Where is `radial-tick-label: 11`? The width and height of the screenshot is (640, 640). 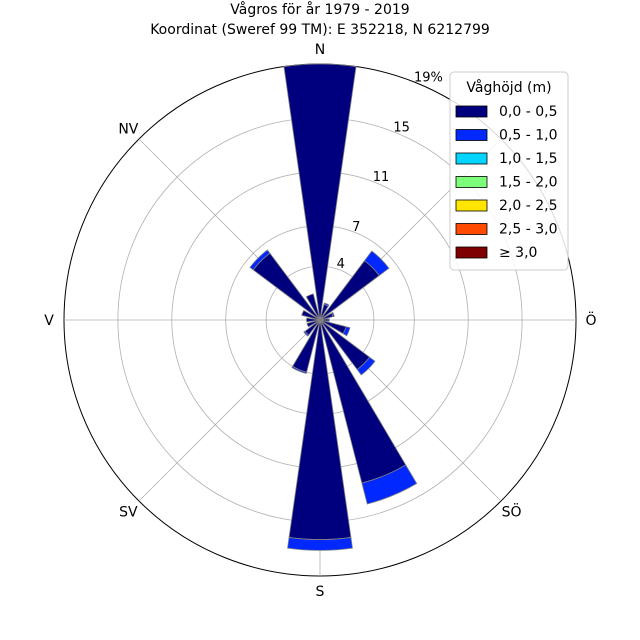
radial-tick-label: 11 is located at coordinates (381, 177).